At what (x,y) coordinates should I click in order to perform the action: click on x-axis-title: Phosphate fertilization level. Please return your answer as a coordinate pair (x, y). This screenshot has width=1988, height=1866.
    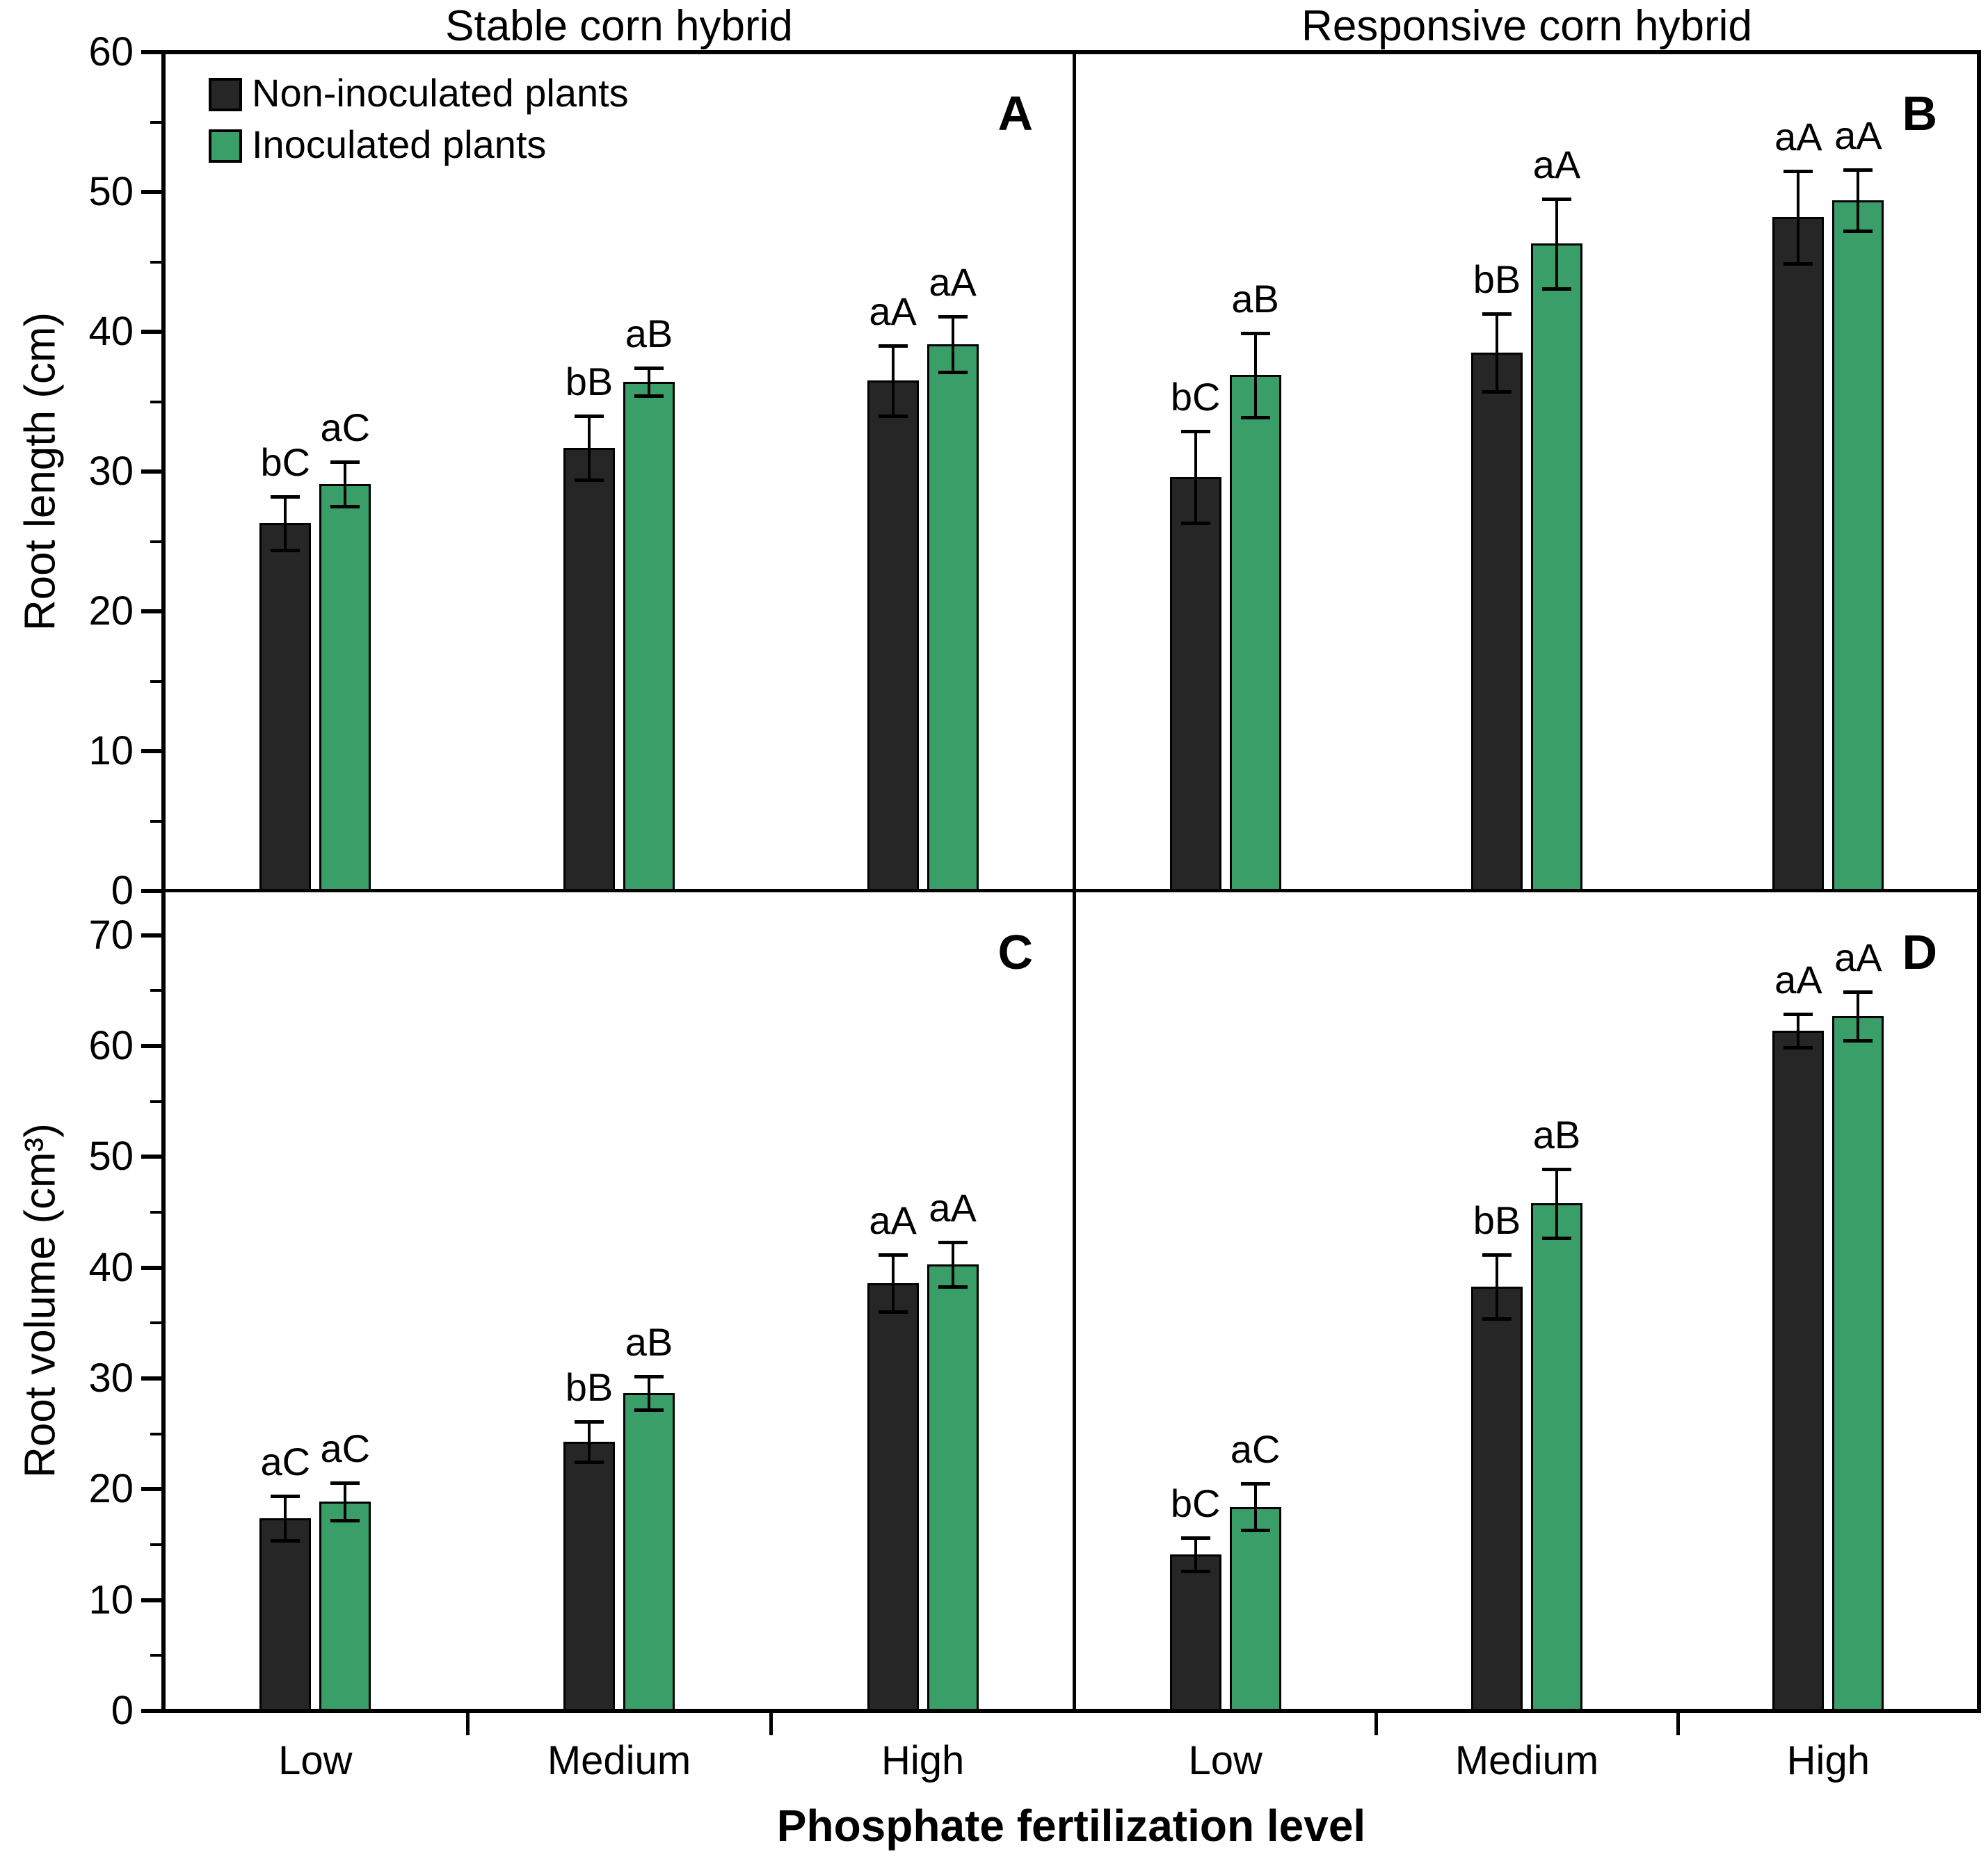
    Looking at the image, I should click on (1071, 1826).